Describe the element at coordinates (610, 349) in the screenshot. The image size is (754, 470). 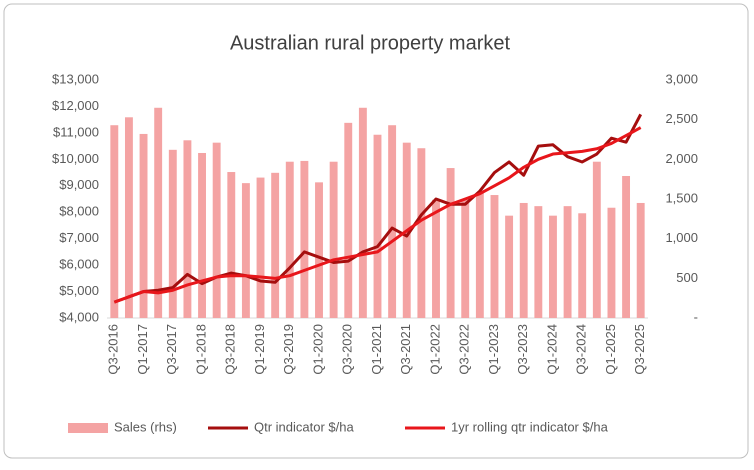
I see `x-tick-label: Q1-2025` at that location.